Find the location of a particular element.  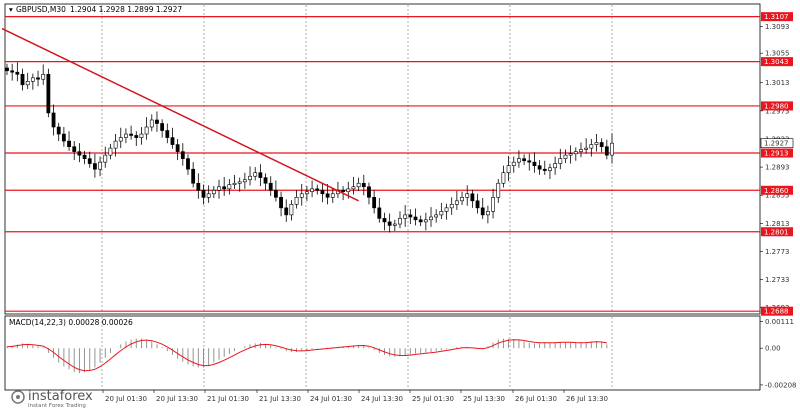

x-tick-label: 20 Jul 01:30 is located at coordinates (126, 399).